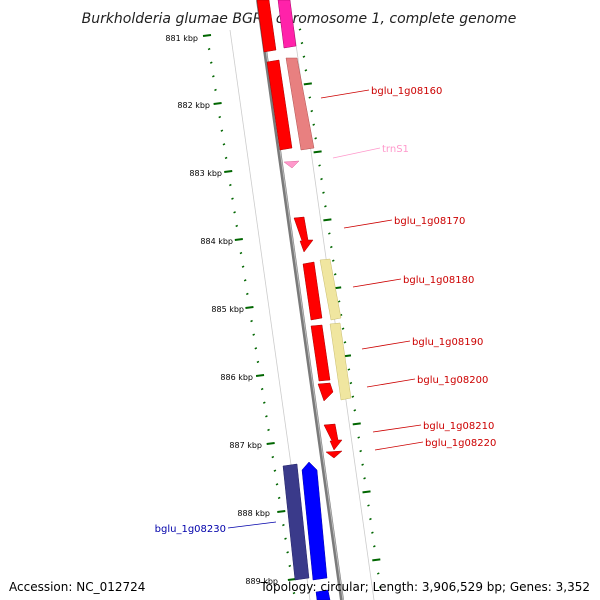 This screenshot has height=600, width=600. Describe the element at coordinates (325, 392) in the screenshot. I see `gene-feature-bglu_1g08200` at that location.